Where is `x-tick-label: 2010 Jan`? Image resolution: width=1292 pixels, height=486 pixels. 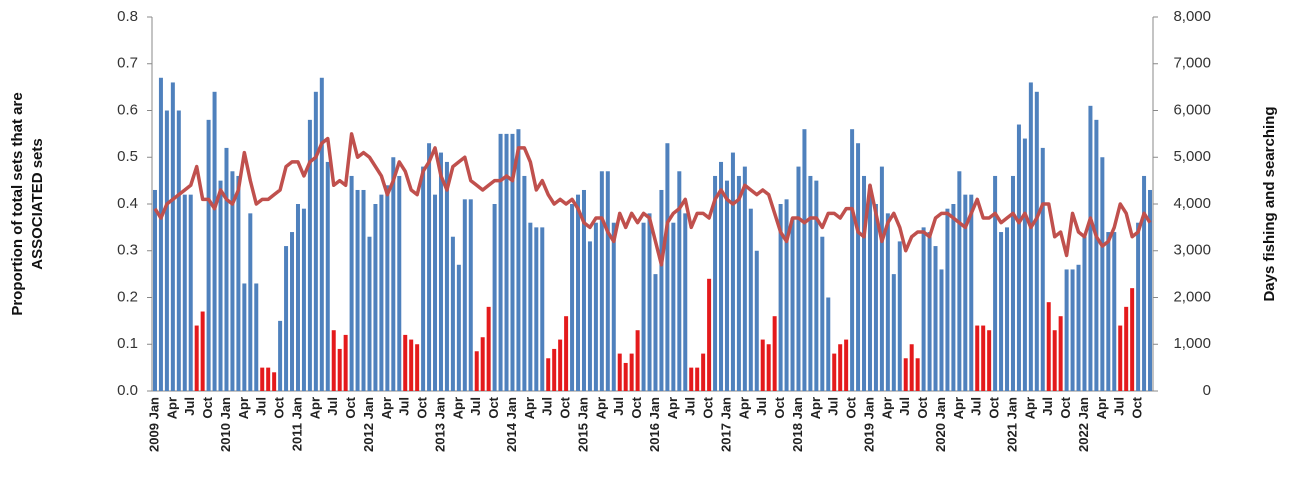
x-tick-label: 2010 Jan is located at coordinates (225, 424).